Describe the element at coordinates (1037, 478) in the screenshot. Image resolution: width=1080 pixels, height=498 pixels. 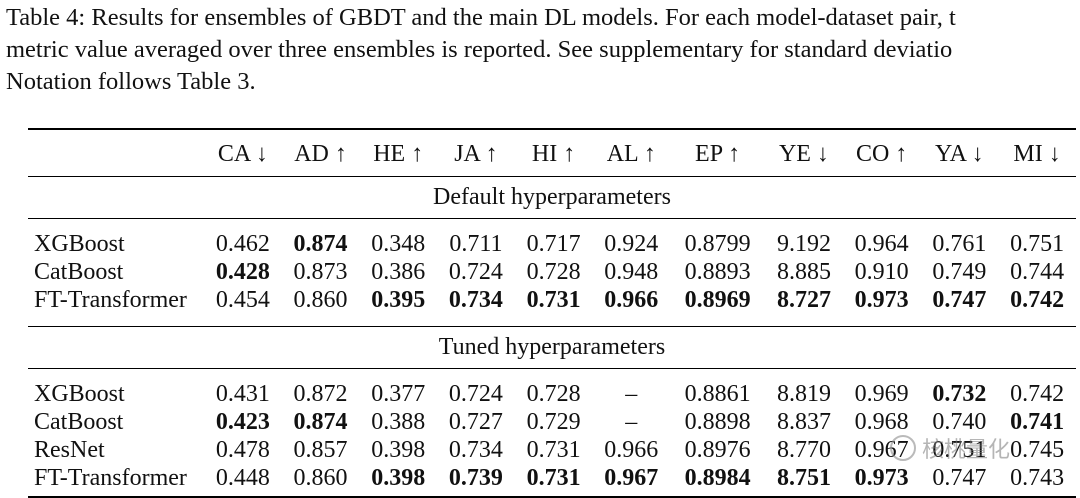
I see `value-cell: 0.743` at that location.